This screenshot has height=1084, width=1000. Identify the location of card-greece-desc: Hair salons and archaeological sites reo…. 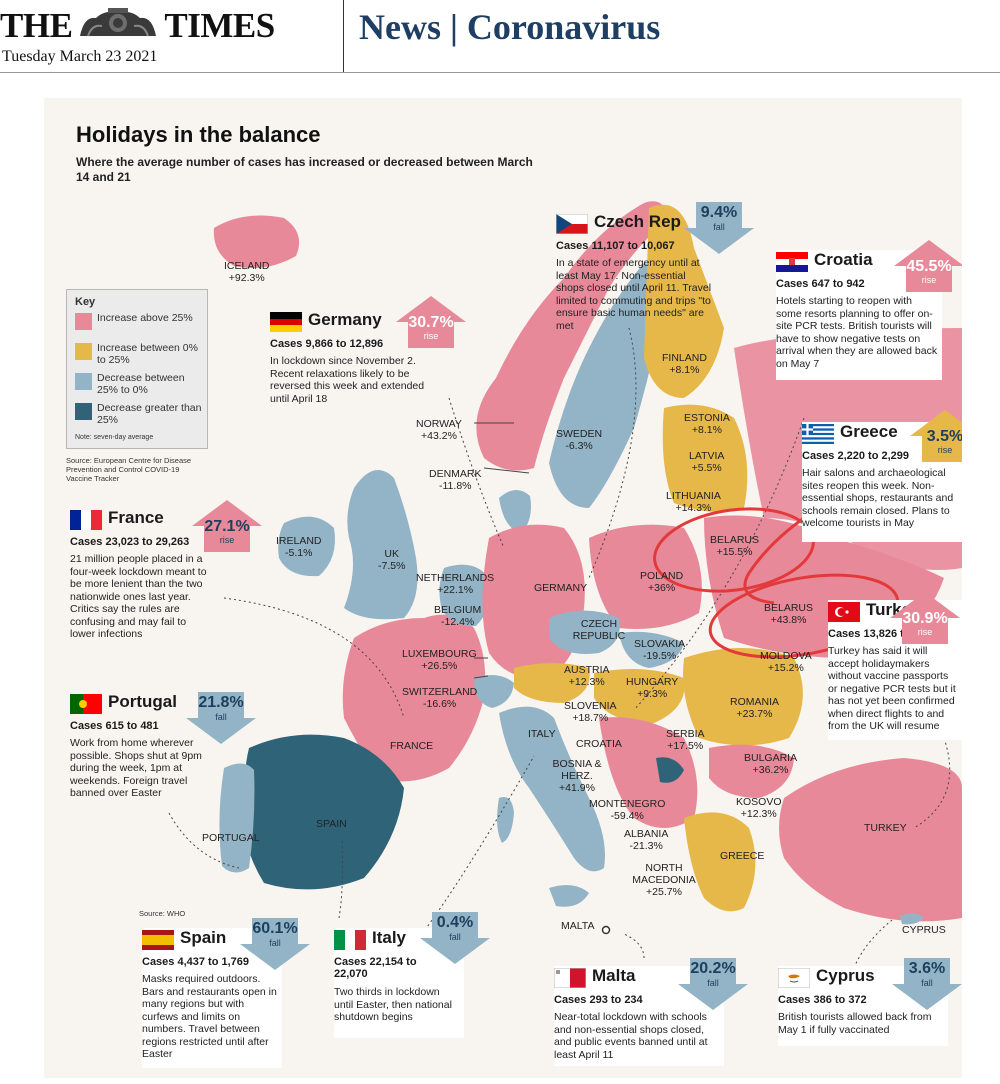
(878, 498).